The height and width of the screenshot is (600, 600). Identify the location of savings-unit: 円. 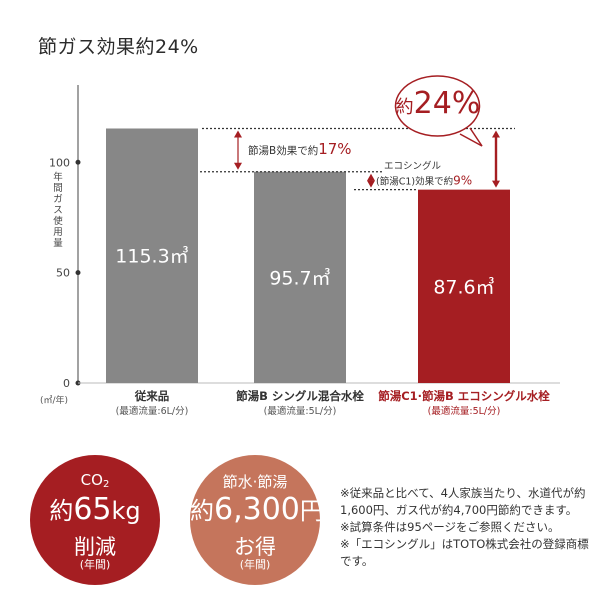
(311, 511).